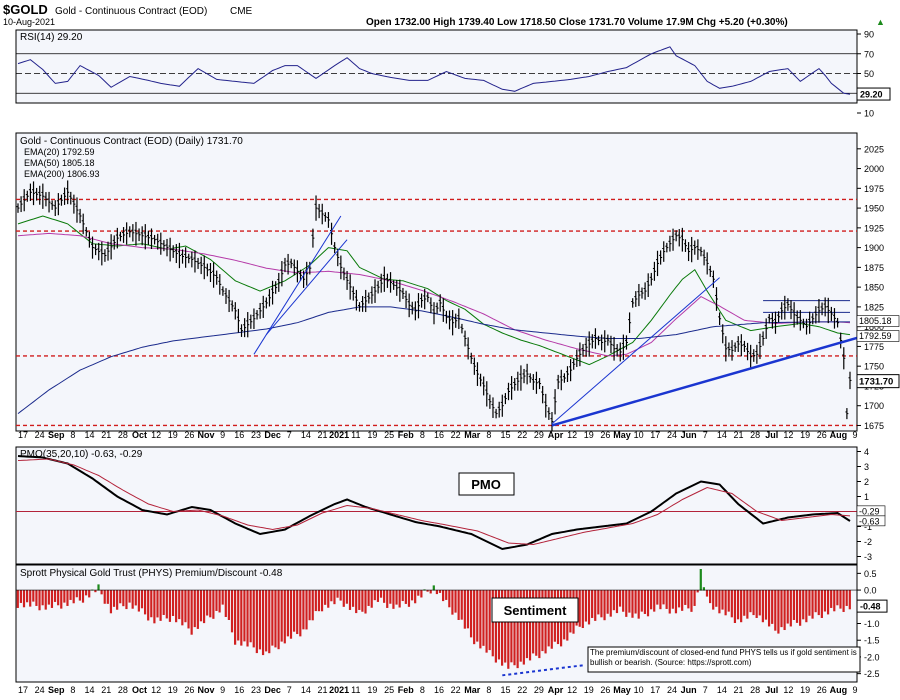 Image resolution: width=900 pixels, height=700 pixels. I want to click on x-tick-label: Jun, so click(689, 690).